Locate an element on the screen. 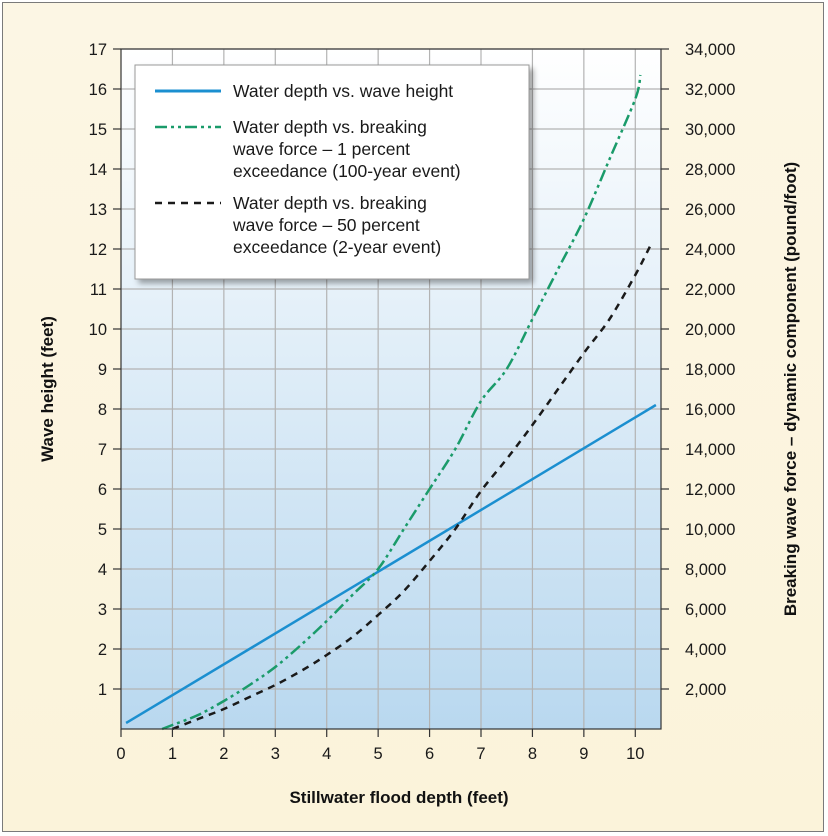 The width and height of the screenshot is (828, 836). y-left-tick-label: 5 is located at coordinates (102, 530).